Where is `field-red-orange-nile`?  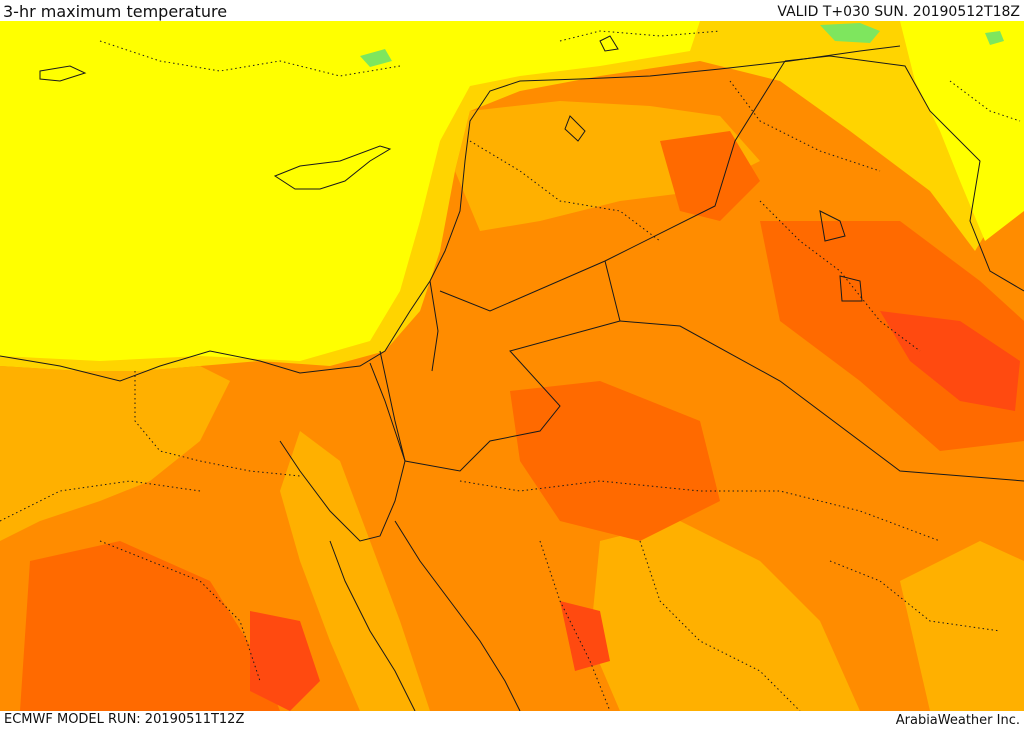
field-red-orange-nile is located at coordinates (285, 661).